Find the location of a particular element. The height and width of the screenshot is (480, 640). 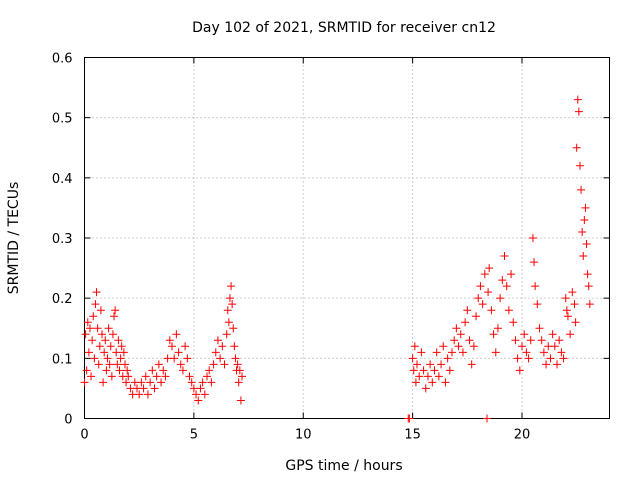

x-tick-label: 20 is located at coordinates (522, 435).